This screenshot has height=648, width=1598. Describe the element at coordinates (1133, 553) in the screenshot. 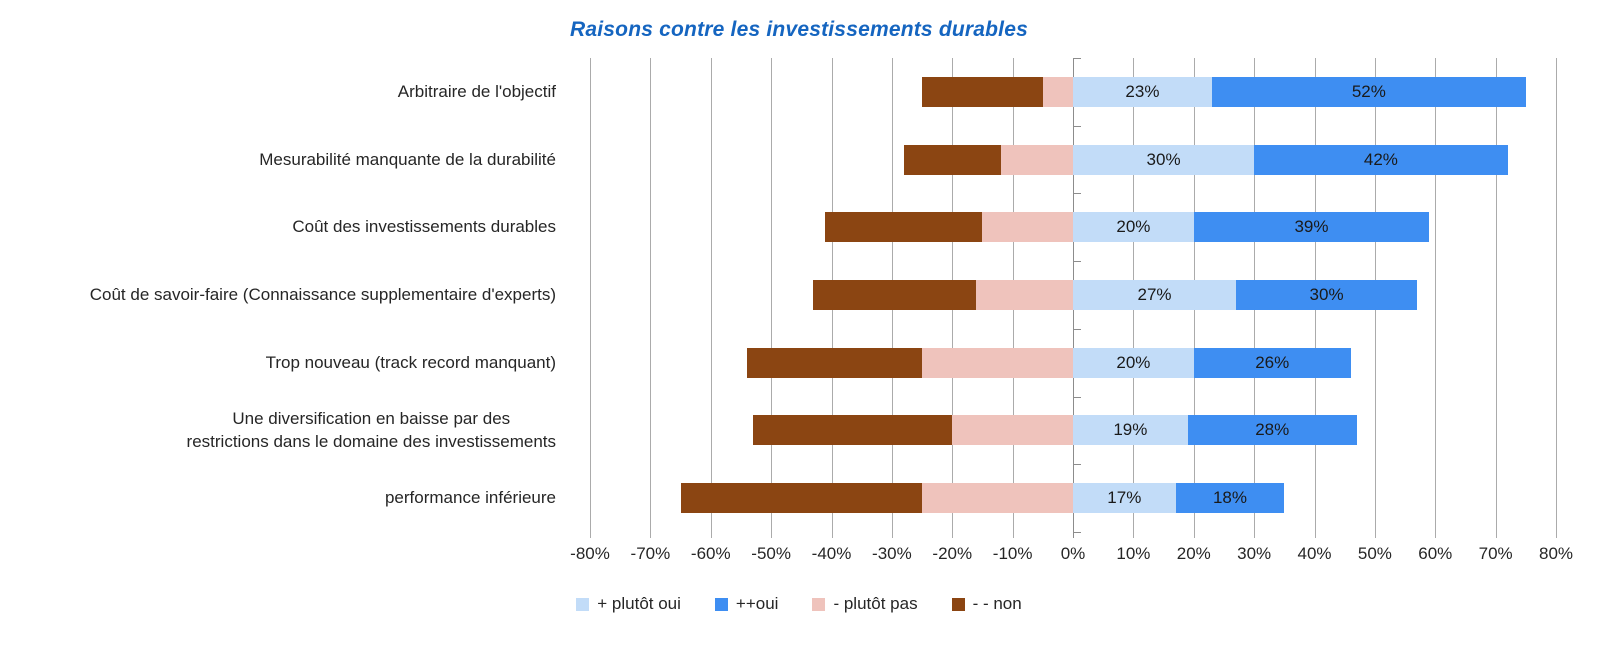

I see `x-axis-tick-label: 10%` at that location.